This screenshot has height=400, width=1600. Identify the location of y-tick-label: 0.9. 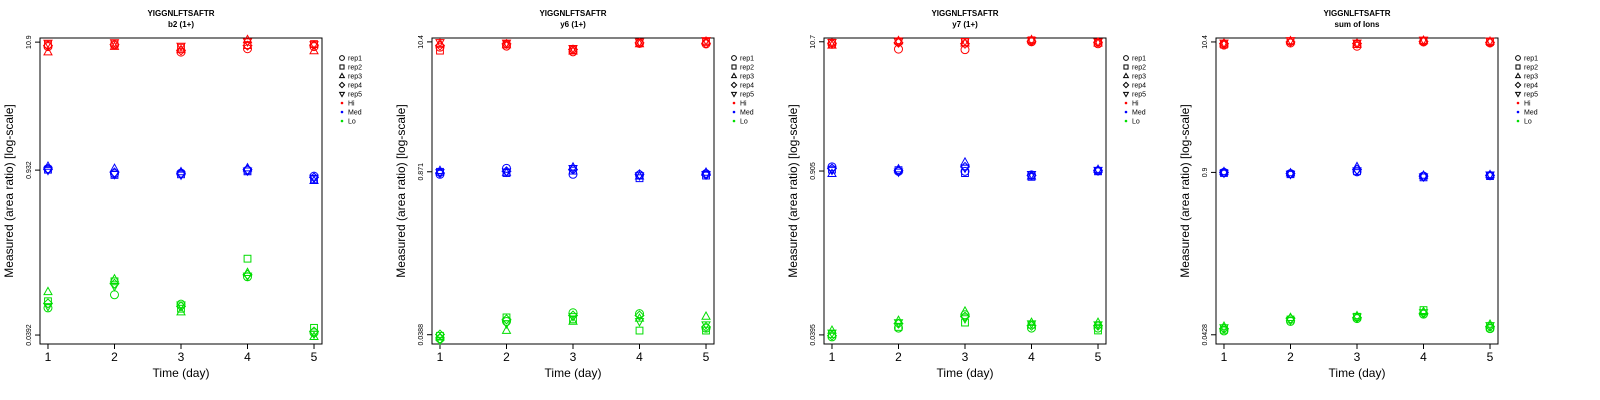
(1205, 172).